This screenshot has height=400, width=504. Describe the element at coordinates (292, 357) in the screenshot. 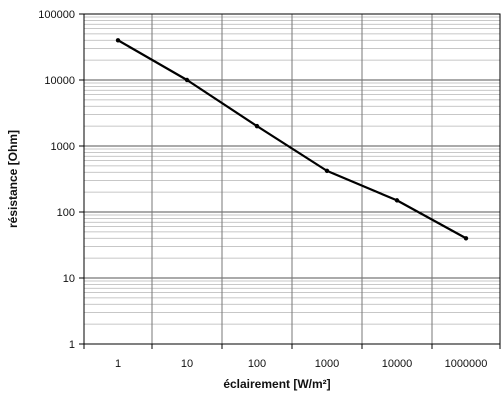

I see `x-tick-labels: 1 10 100 1000 10000 1000000` at that location.